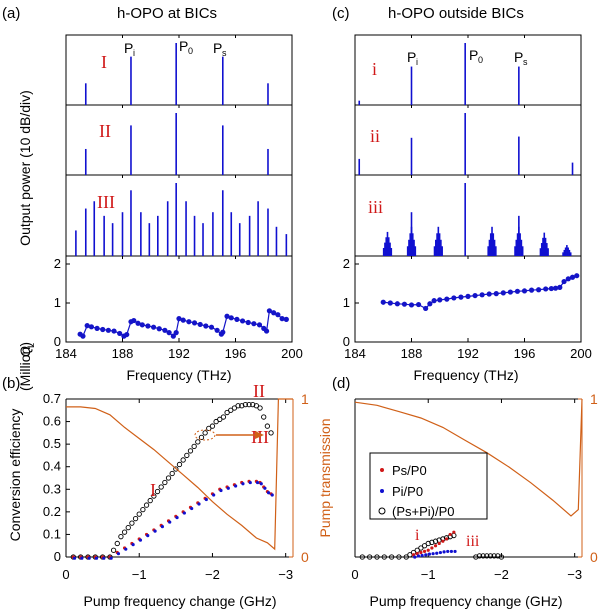 The width and height of the screenshot is (605, 610). I want to click on legend-text-sum: (Ps+Pi)/P0, so click(423, 511).